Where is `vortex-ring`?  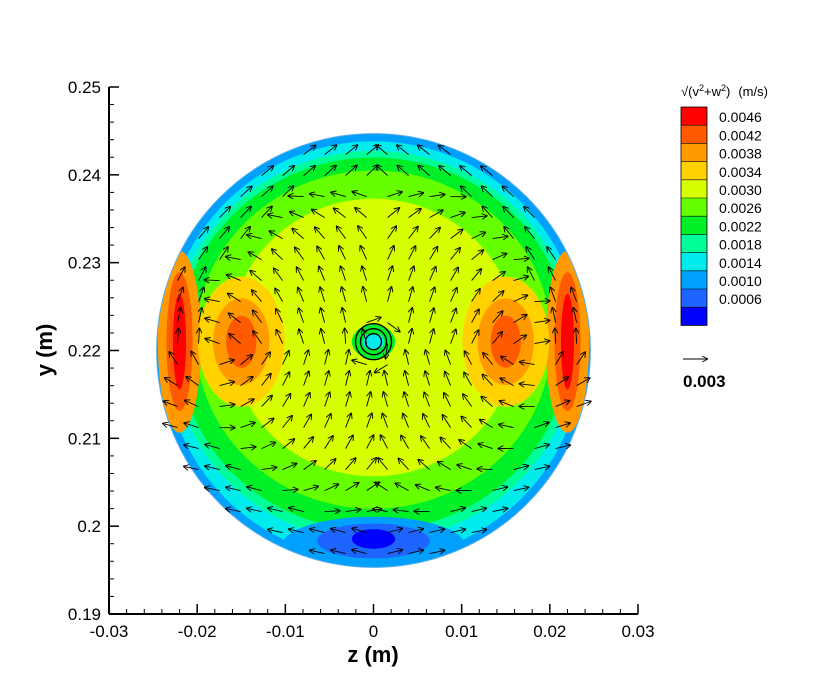 vortex-ring is located at coordinates (373, 342).